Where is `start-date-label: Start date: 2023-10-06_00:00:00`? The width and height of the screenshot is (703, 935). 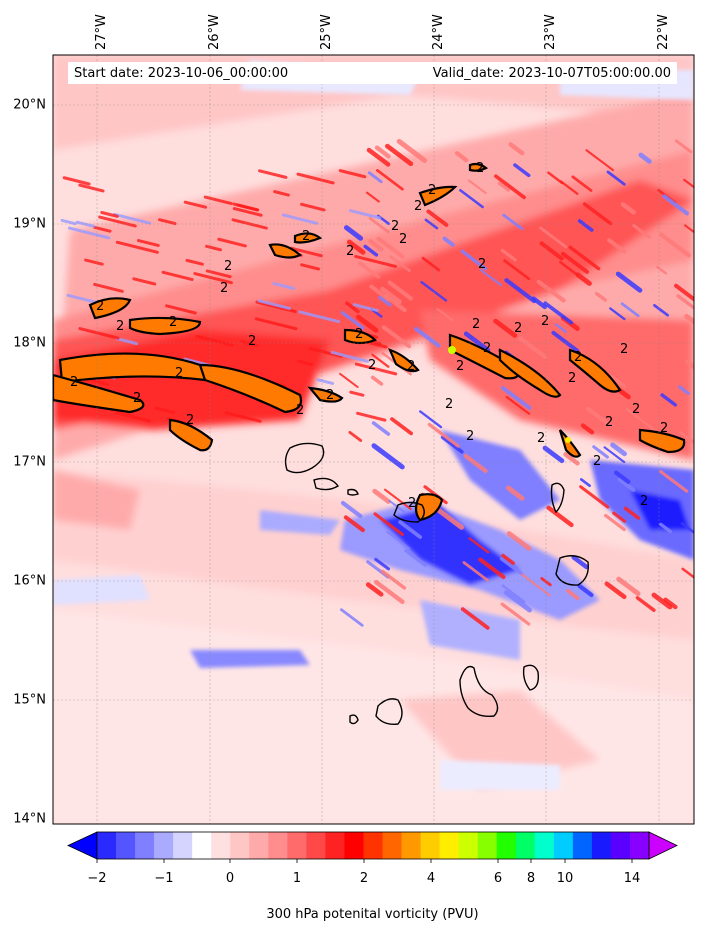 start-date-label: Start date: 2023-10-06_00:00:00 is located at coordinates (181, 73).